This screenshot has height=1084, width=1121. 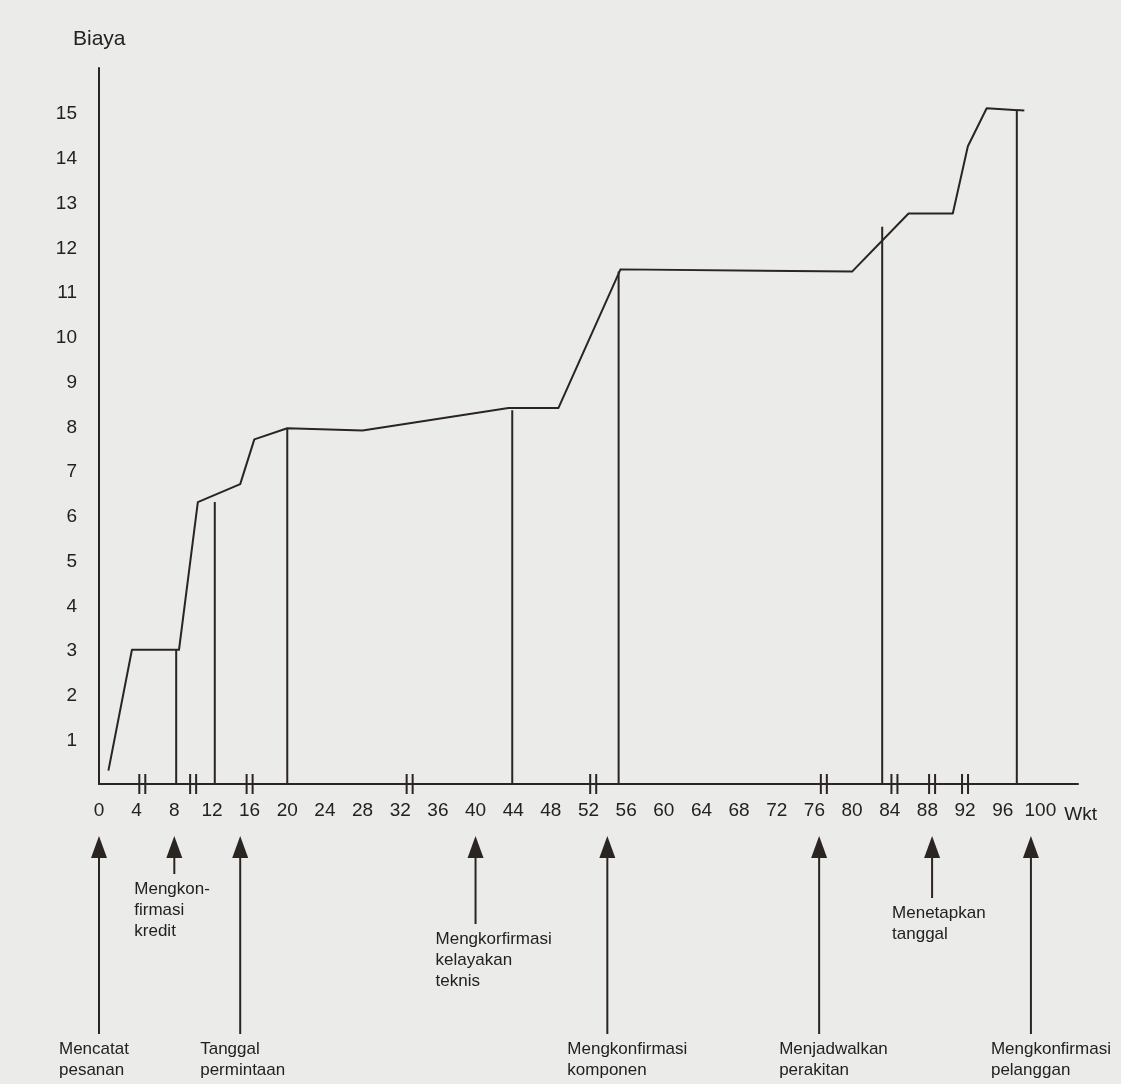 What do you see at coordinates (939, 923) in the screenshot?
I see `text: Menetapkan tanggal` at bounding box center [939, 923].